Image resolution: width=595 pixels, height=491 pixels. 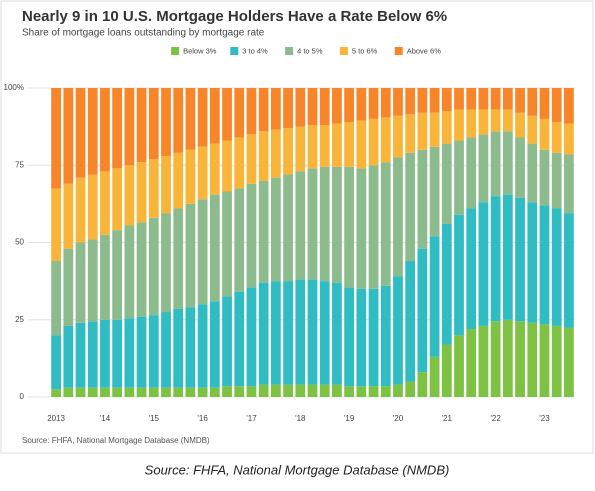 I want to click on legend-label: 4 to 5%, so click(x=310, y=50).